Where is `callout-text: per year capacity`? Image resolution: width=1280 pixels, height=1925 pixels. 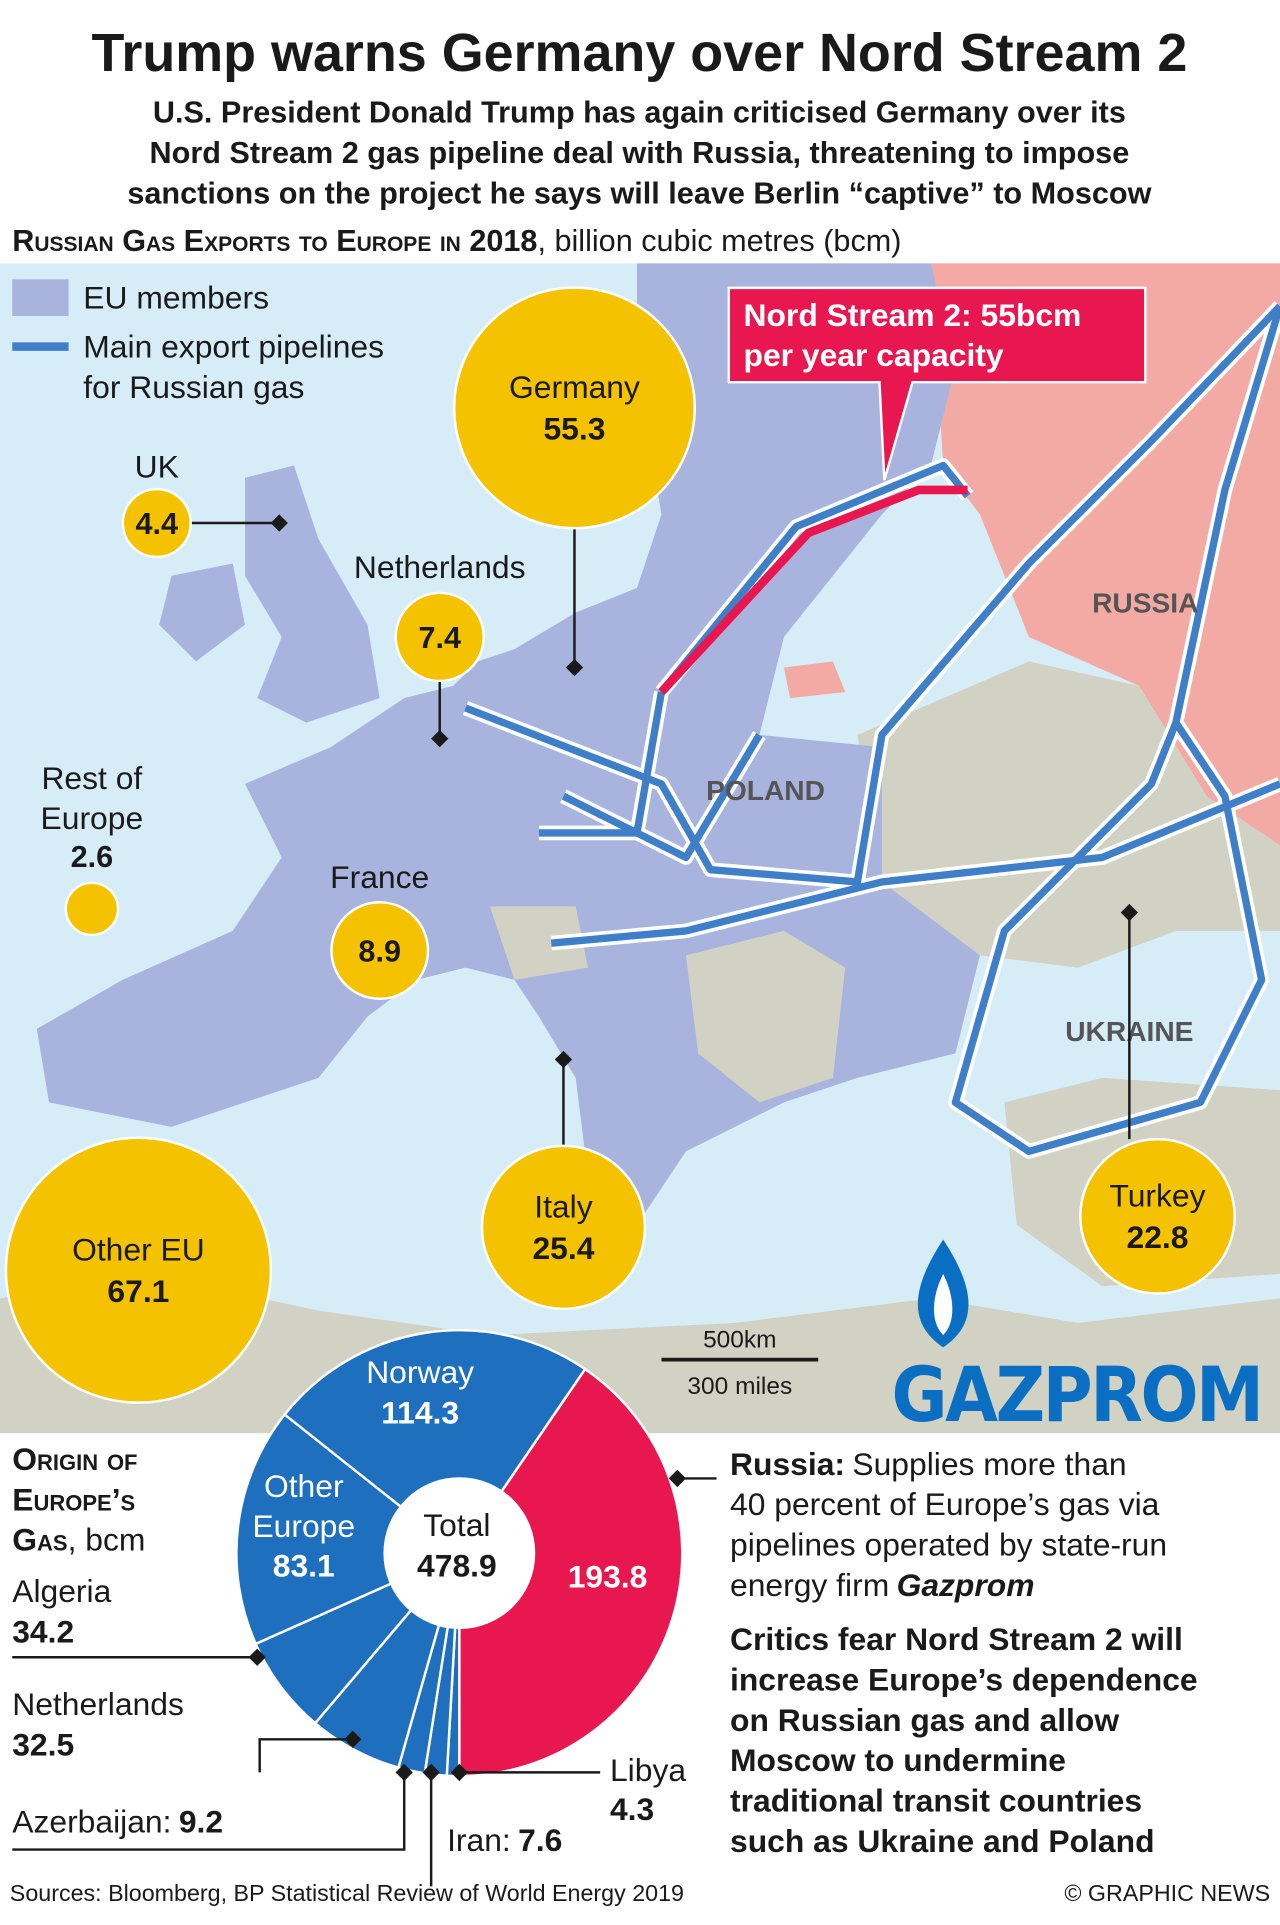
callout-text: per year capacity is located at coordinates (874, 355).